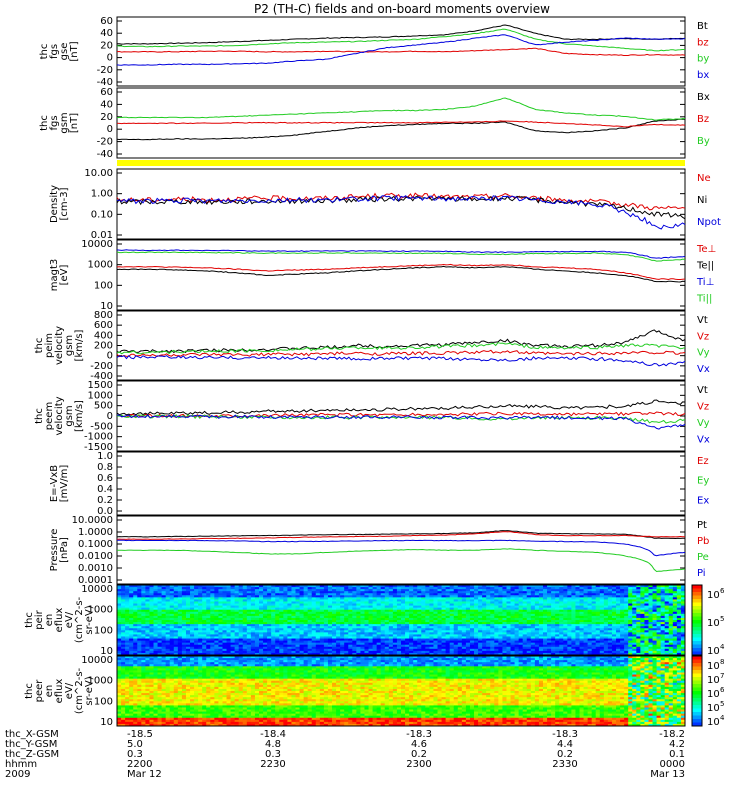  I want to click on y-tick-label: 500, so click(103, 406).